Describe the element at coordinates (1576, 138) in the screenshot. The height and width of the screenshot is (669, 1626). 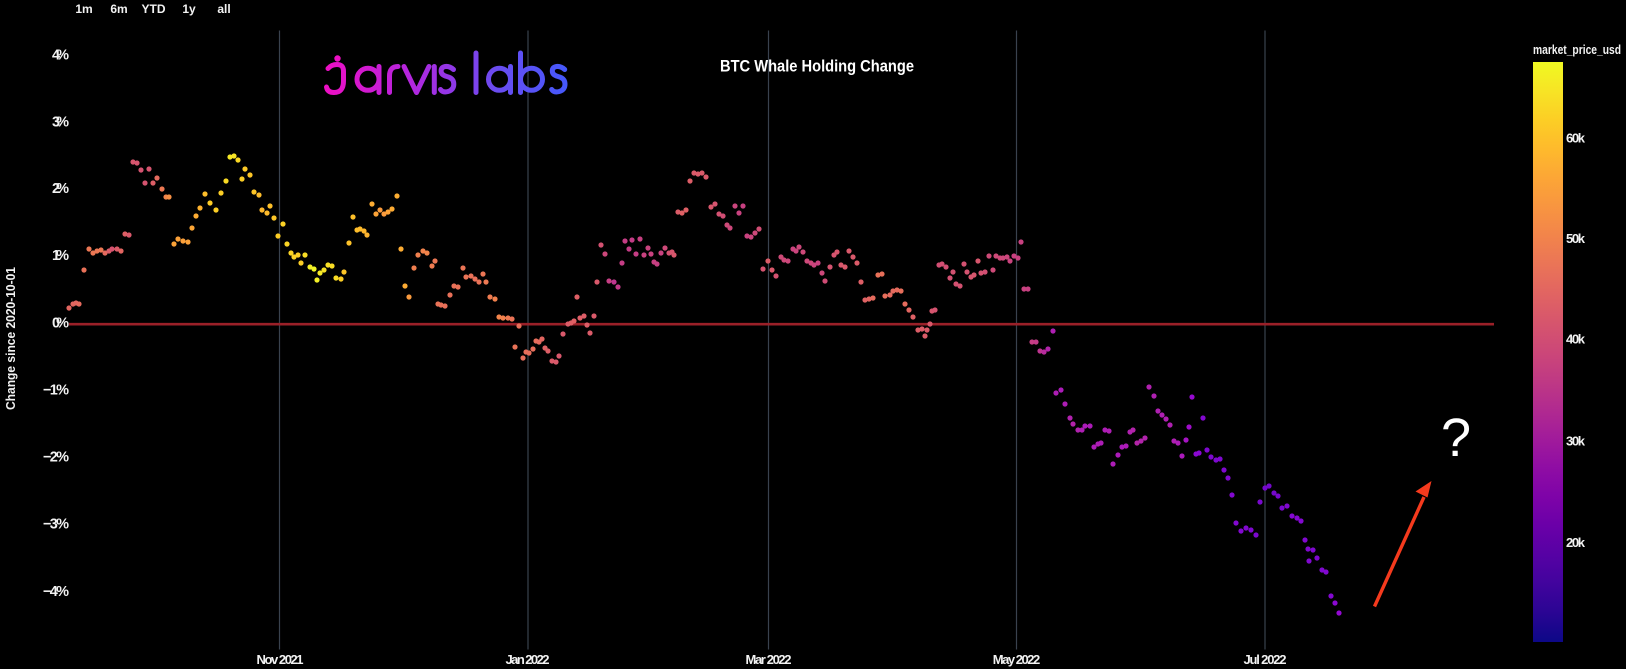
I see `svg-text: 60k` at that location.